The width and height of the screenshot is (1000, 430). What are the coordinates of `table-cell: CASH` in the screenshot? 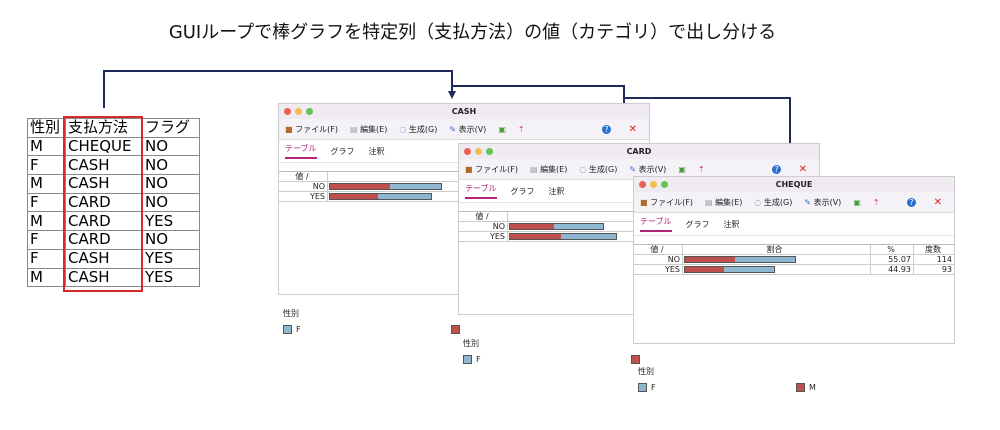 It's located at (104, 277).